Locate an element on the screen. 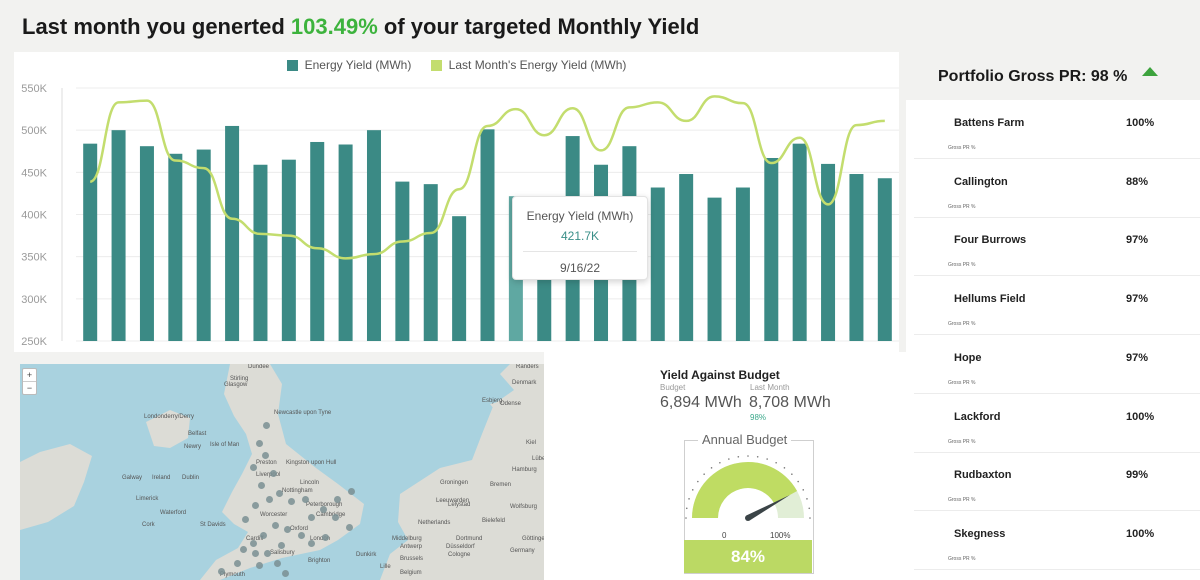  site-row: Lackford 100% Gross PR % is located at coordinates (1057, 423).